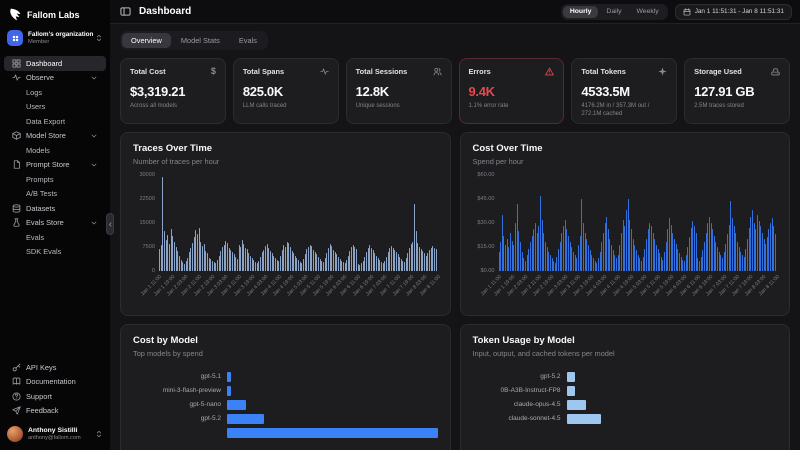 Image resolution: width=800 pixels, height=450 pixels. What do you see at coordinates (55, 19) in the screenshot?
I see `brand: Fallom Labs` at bounding box center [55, 19].